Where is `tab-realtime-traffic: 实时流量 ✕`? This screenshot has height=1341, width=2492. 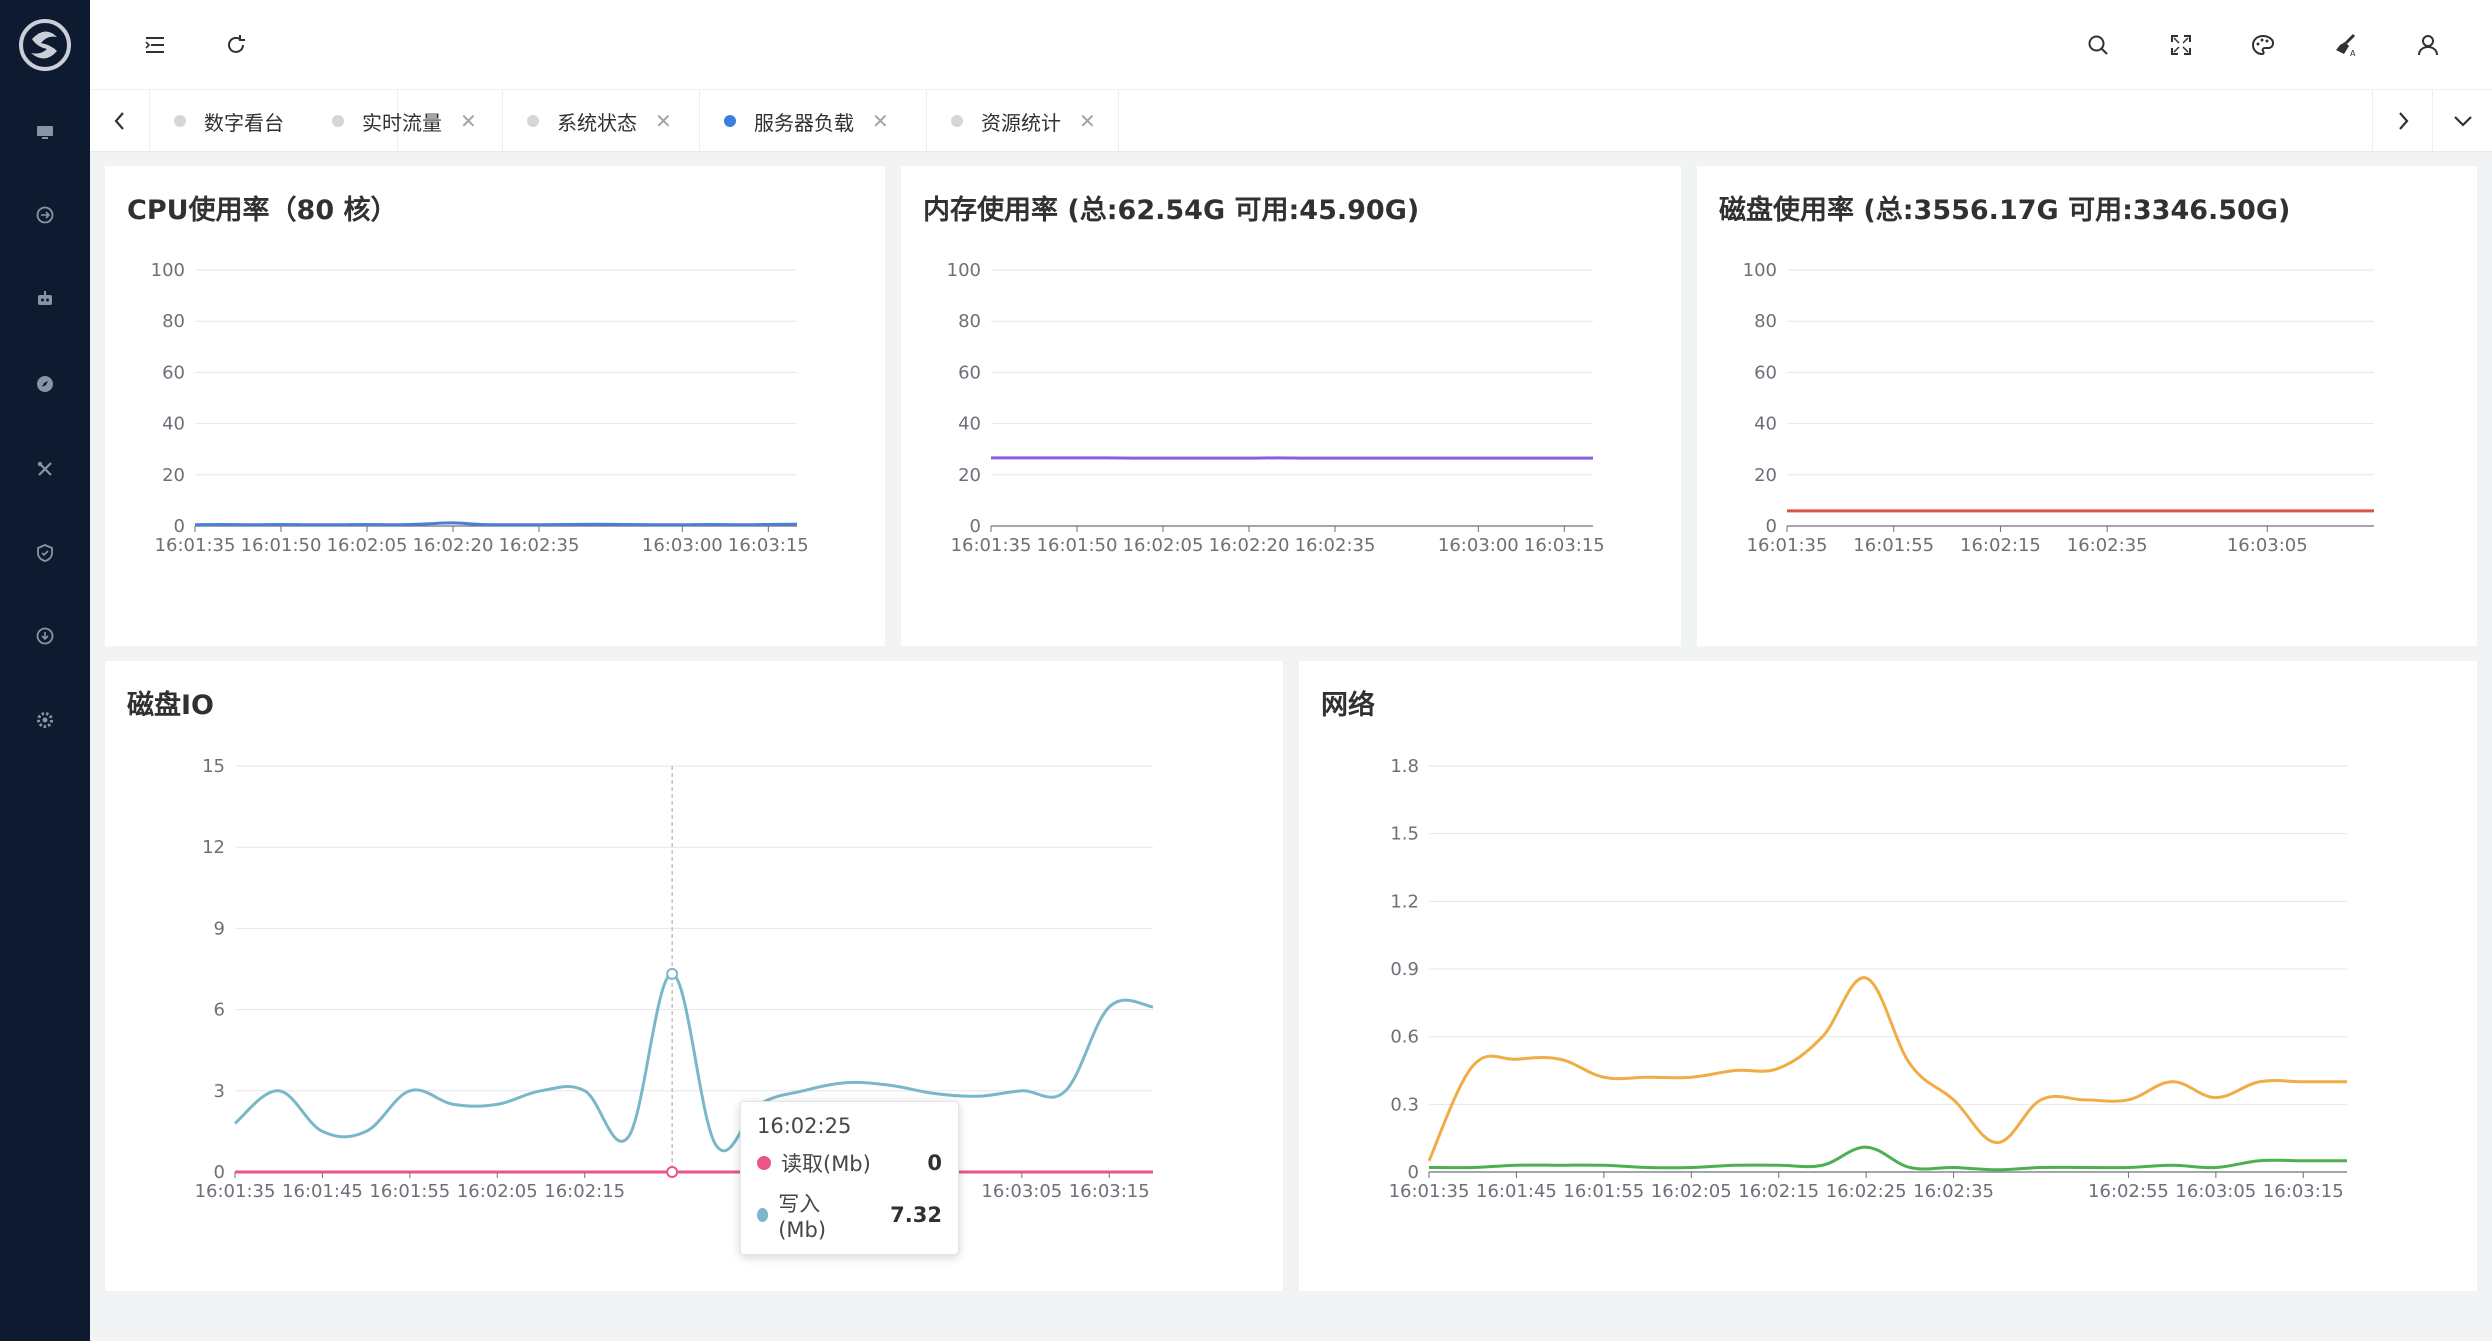
tab-realtime-traffic: 实时流量 ✕ is located at coordinates (405, 121).